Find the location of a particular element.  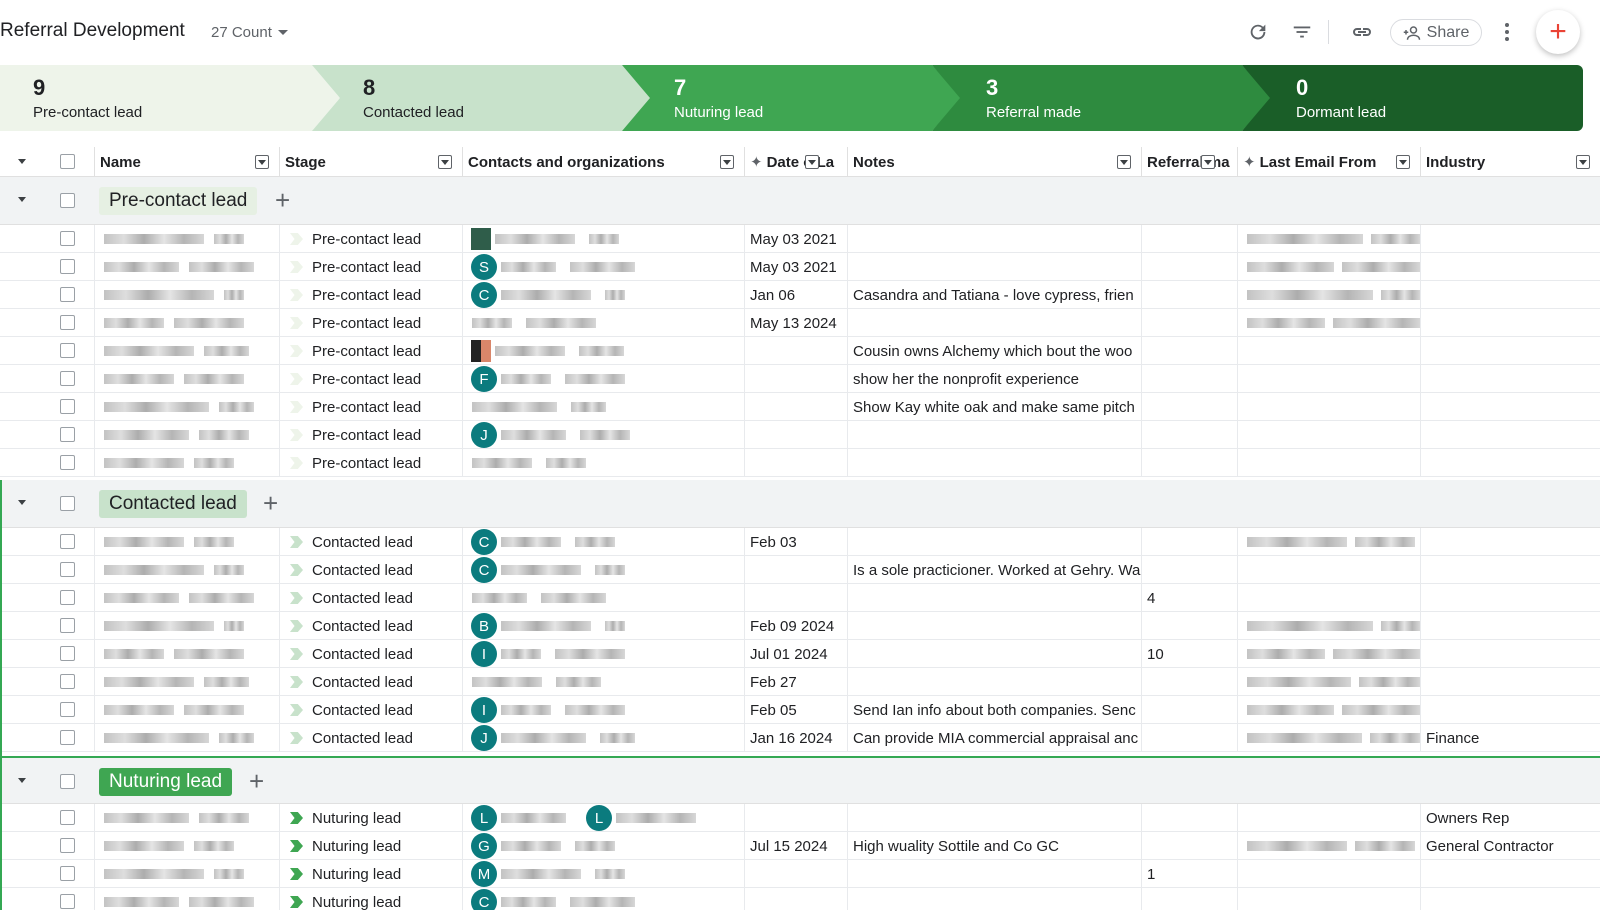

contacts-cell: B is located at coordinates (603, 626).